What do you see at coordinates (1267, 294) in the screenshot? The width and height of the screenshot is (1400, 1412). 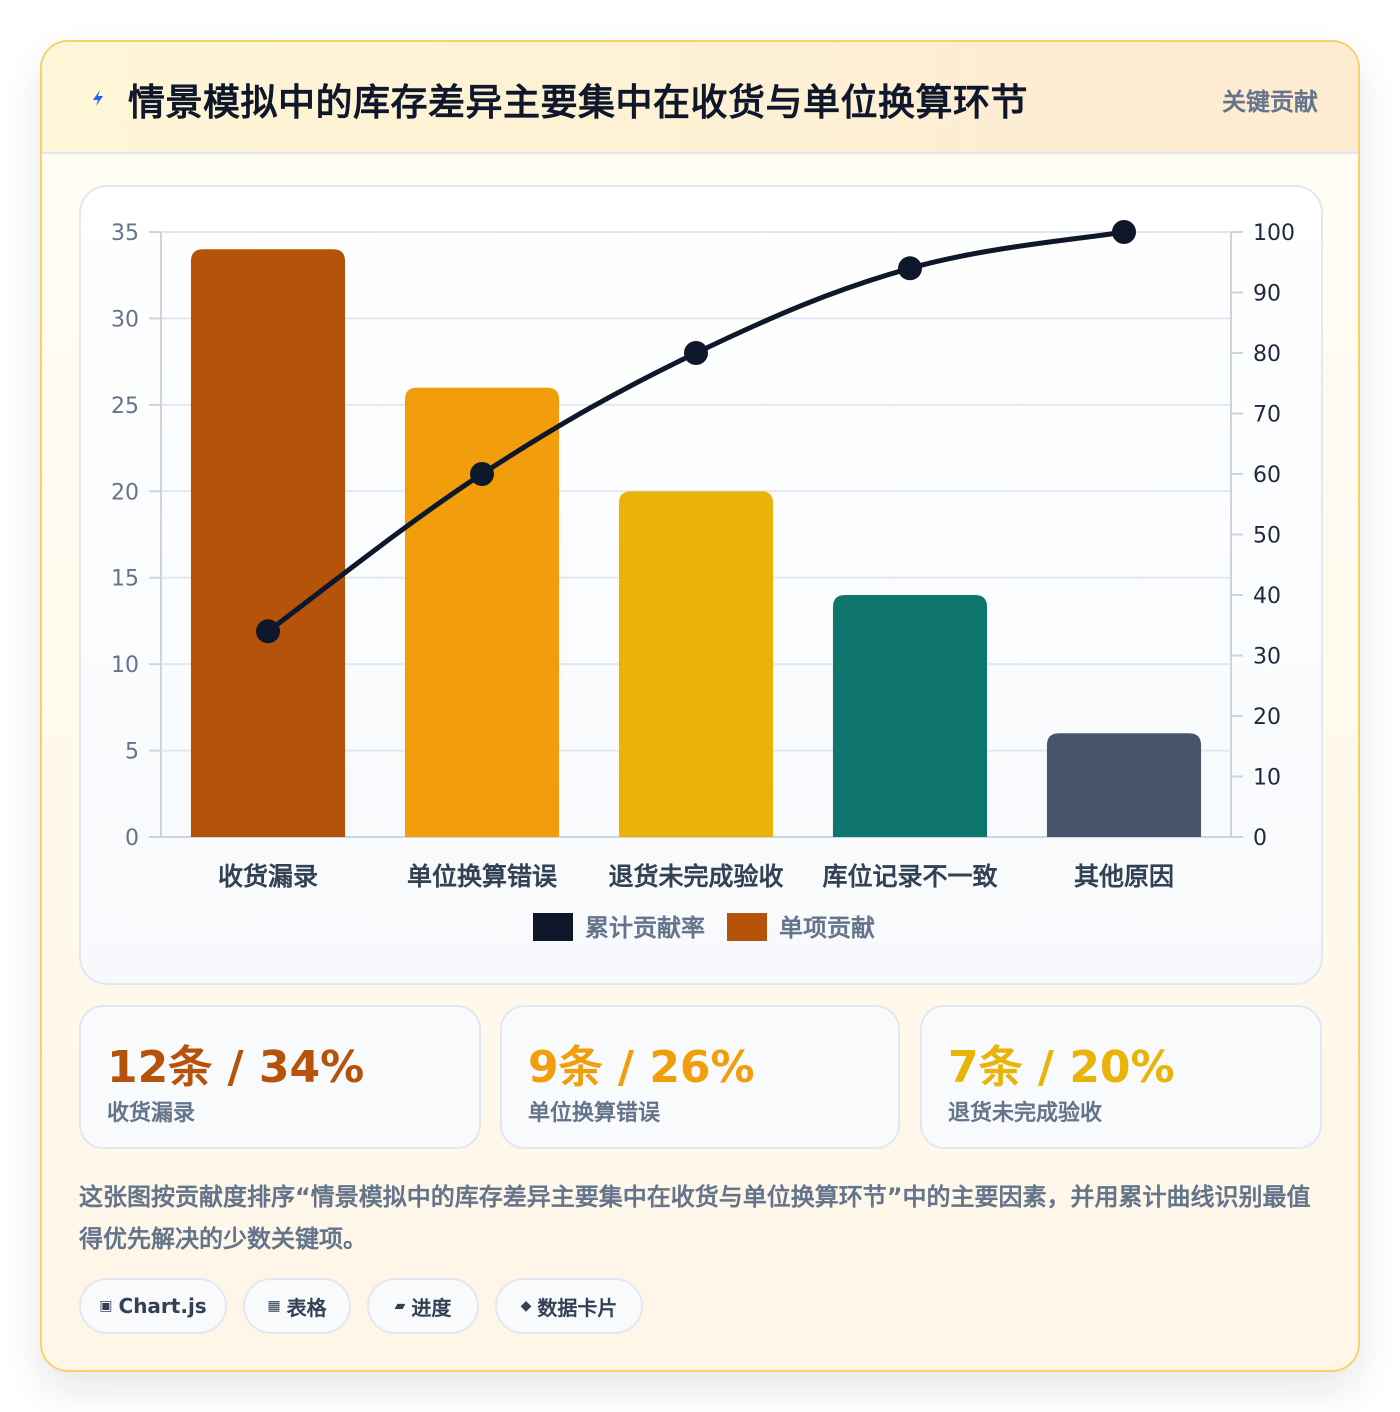 I see `y-right-tick-label: 90` at bounding box center [1267, 294].